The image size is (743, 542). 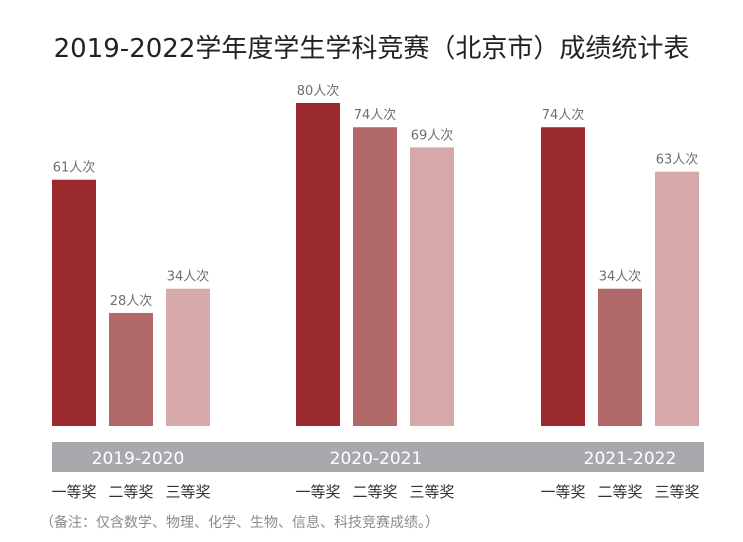 What do you see at coordinates (630, 459) in the screenshot?
I see `category-label: 2021-2022` at bounding box center [630, 459].